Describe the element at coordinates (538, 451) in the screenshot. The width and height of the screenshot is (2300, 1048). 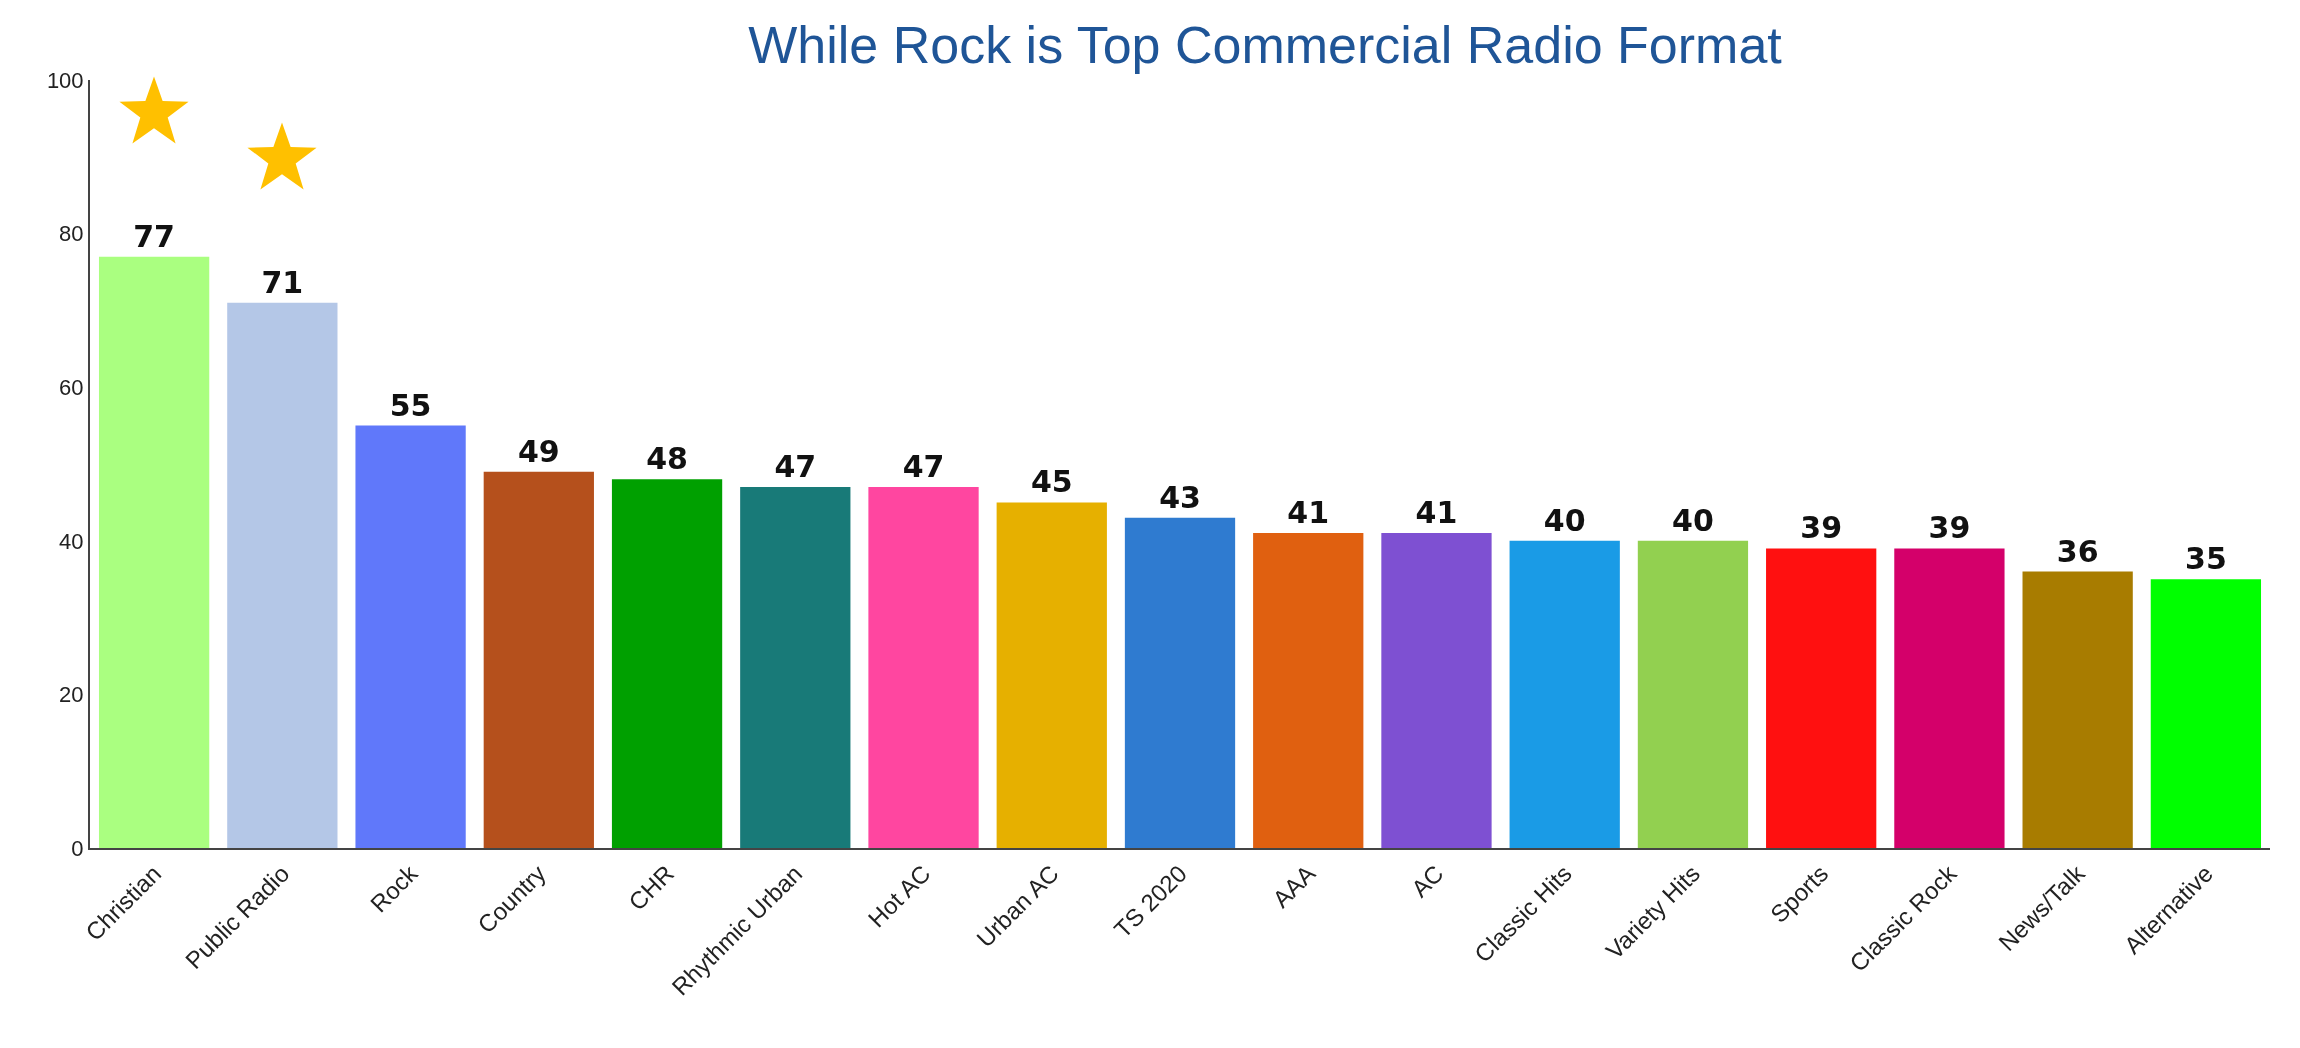
I see `data-label: 49` at that location.